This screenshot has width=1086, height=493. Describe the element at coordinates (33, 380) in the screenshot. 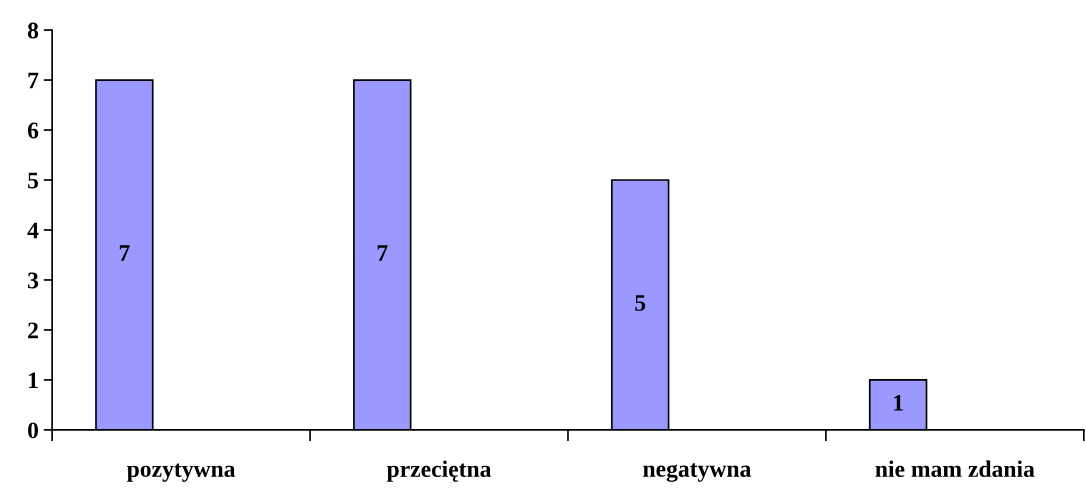

I see `y-tick-label: 1` at that location.